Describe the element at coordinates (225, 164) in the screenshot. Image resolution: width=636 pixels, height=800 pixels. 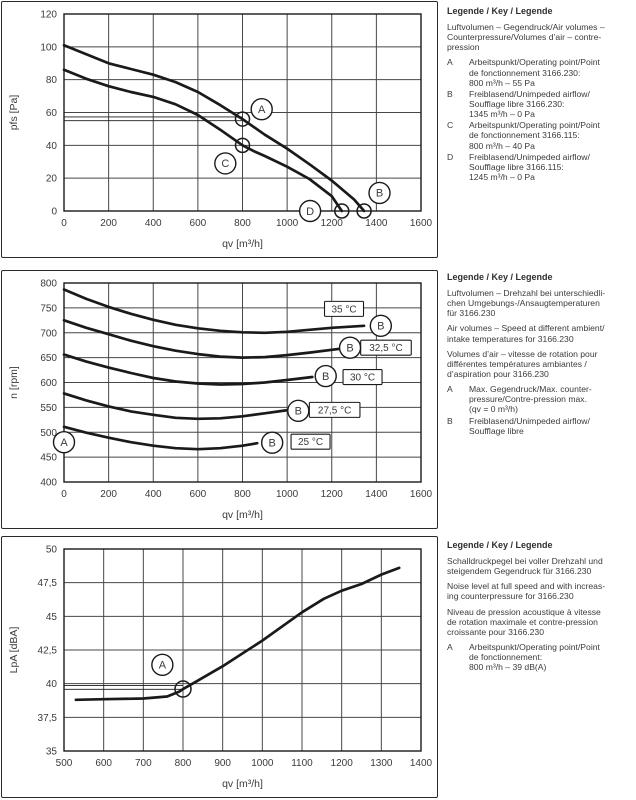
I see `callout-letter: C` at that location.